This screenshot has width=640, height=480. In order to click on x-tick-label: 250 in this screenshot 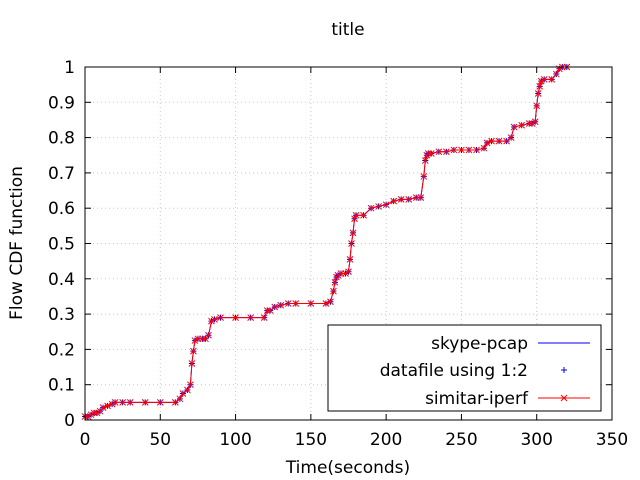, I will do `click(461, 440)`.